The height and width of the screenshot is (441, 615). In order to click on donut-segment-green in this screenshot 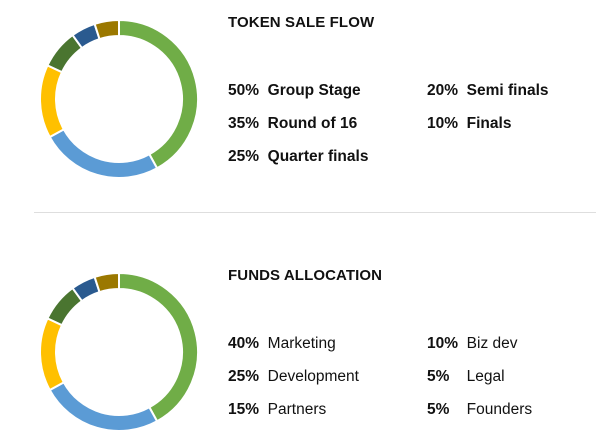, I will do `click(158, 347)`.